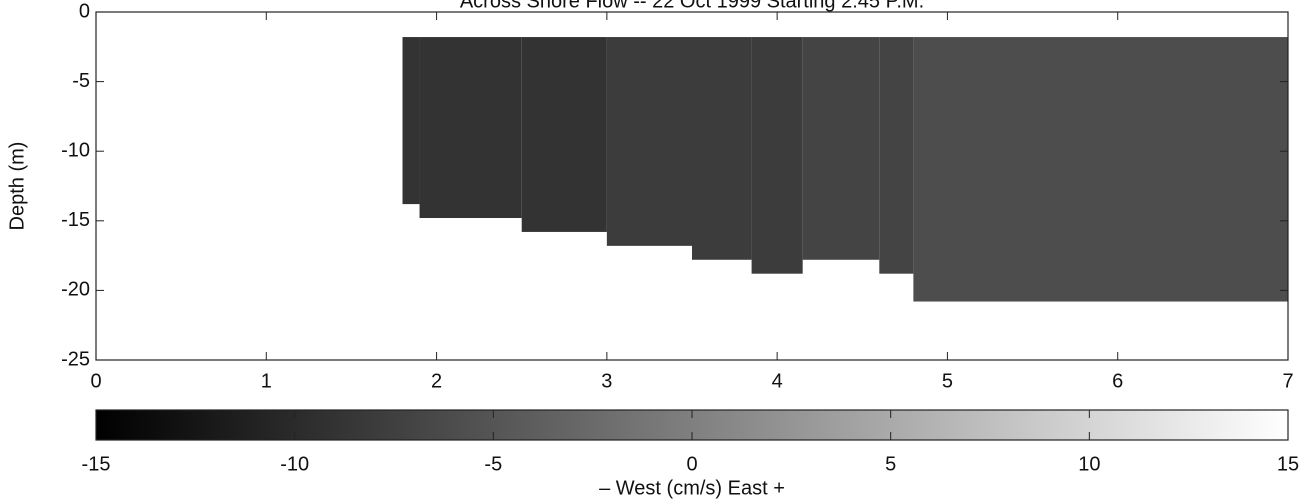  Describe the element at coordinates (947, 381) in the screenshot. I see `x-tick-label: 5` at that location.